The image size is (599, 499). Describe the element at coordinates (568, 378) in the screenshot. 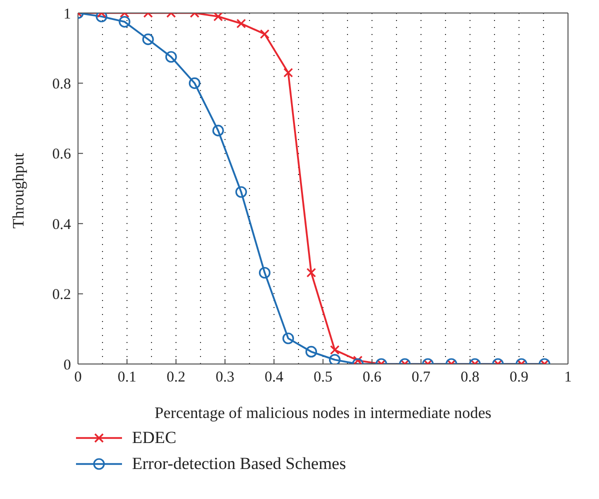

I see `x-tick-label: 1` at that location.